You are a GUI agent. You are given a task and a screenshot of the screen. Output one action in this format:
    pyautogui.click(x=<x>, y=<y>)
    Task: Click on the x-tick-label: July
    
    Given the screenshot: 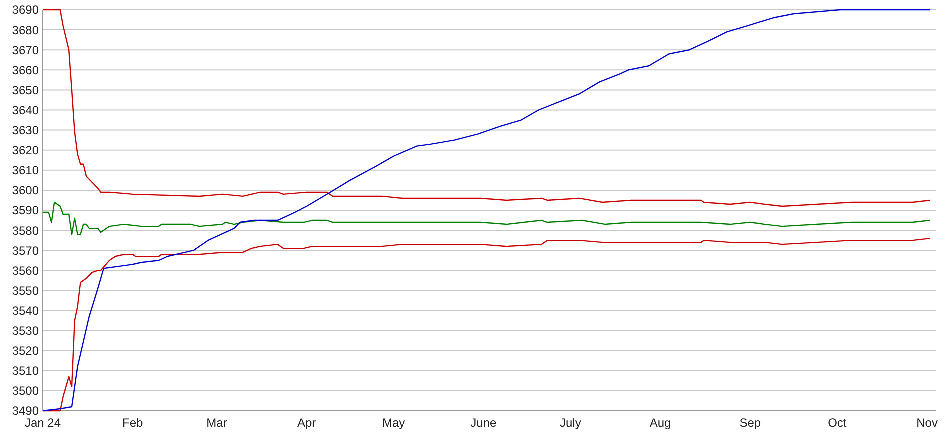 What is the action you would take?
    pyautogui.click(x=571, y=423)
    